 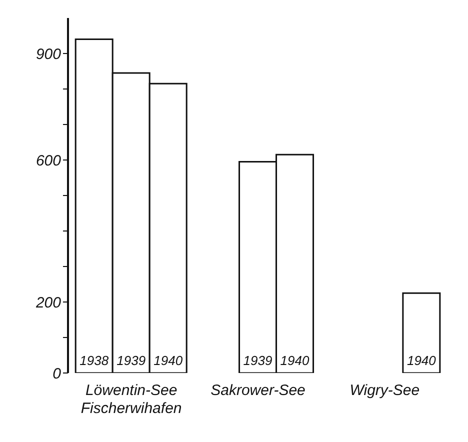 What do you see at coordinates (385, 390) in the screenshot?
I see `x-tick-label: Wigry-See` at bounding box center [385, 390].